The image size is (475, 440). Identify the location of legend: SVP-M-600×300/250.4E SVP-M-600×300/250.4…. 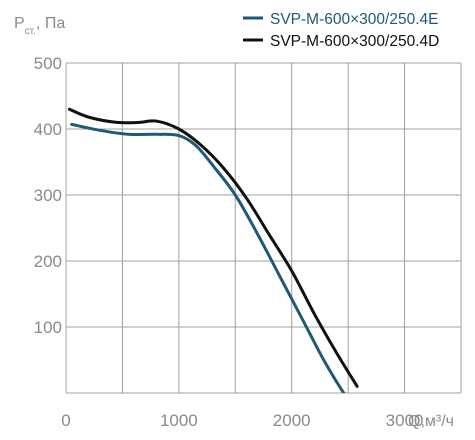
(341, 30).